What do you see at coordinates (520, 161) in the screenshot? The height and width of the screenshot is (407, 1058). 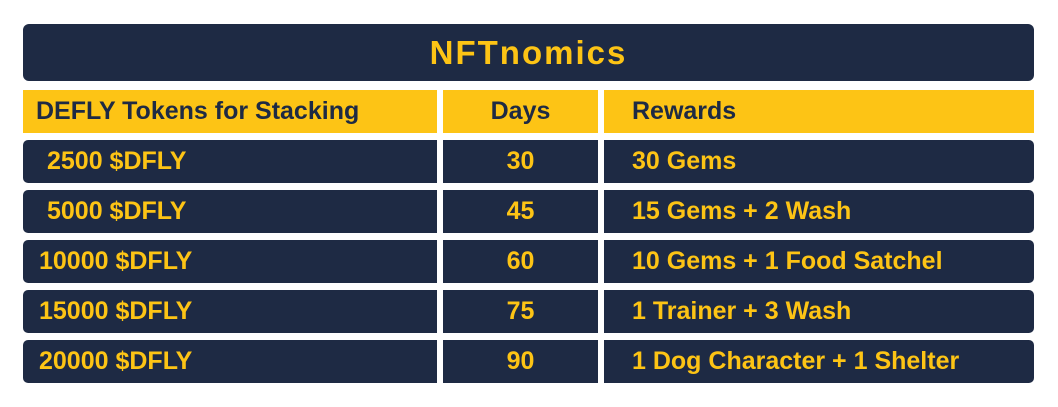 I see `days-cell: 30` at bounding box center [520, 161].